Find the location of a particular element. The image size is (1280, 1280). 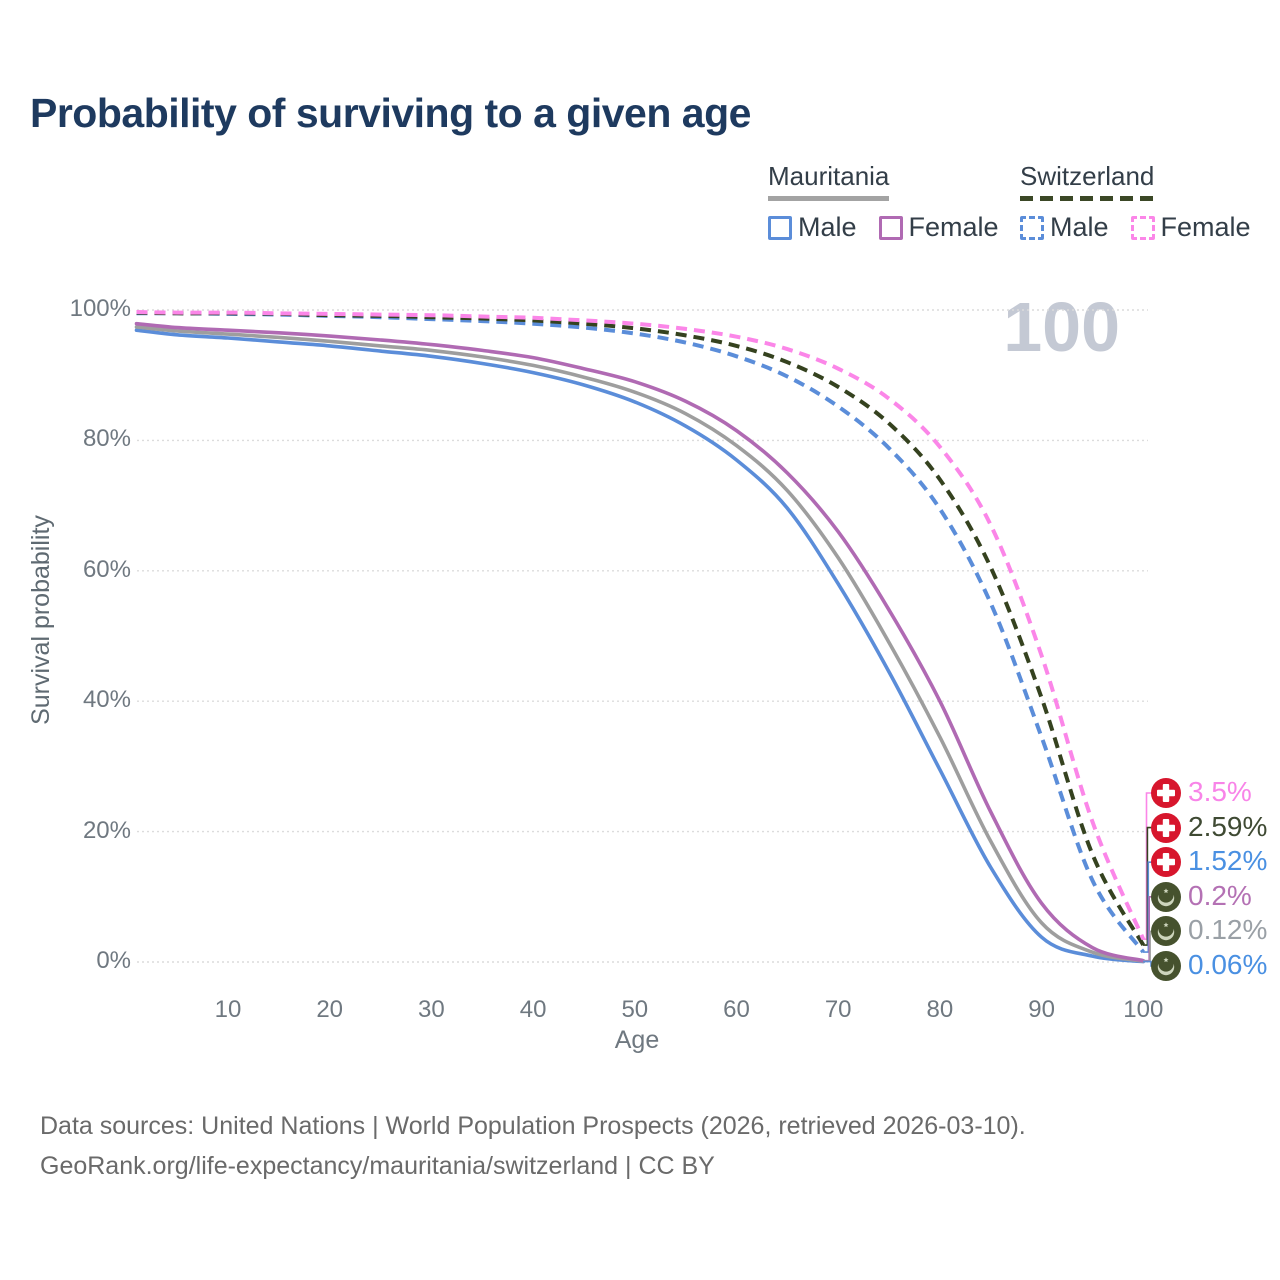

x-axis-tick-label: 20 is located at coordinates (330, 1009).